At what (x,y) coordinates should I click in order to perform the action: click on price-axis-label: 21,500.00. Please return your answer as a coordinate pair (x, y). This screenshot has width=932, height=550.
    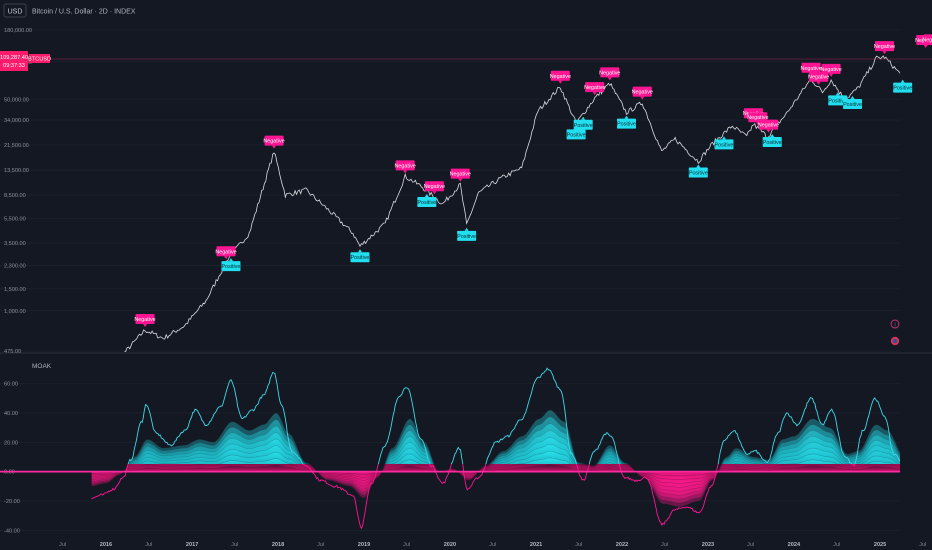
    Looking at the image, I should click on (16, 146).